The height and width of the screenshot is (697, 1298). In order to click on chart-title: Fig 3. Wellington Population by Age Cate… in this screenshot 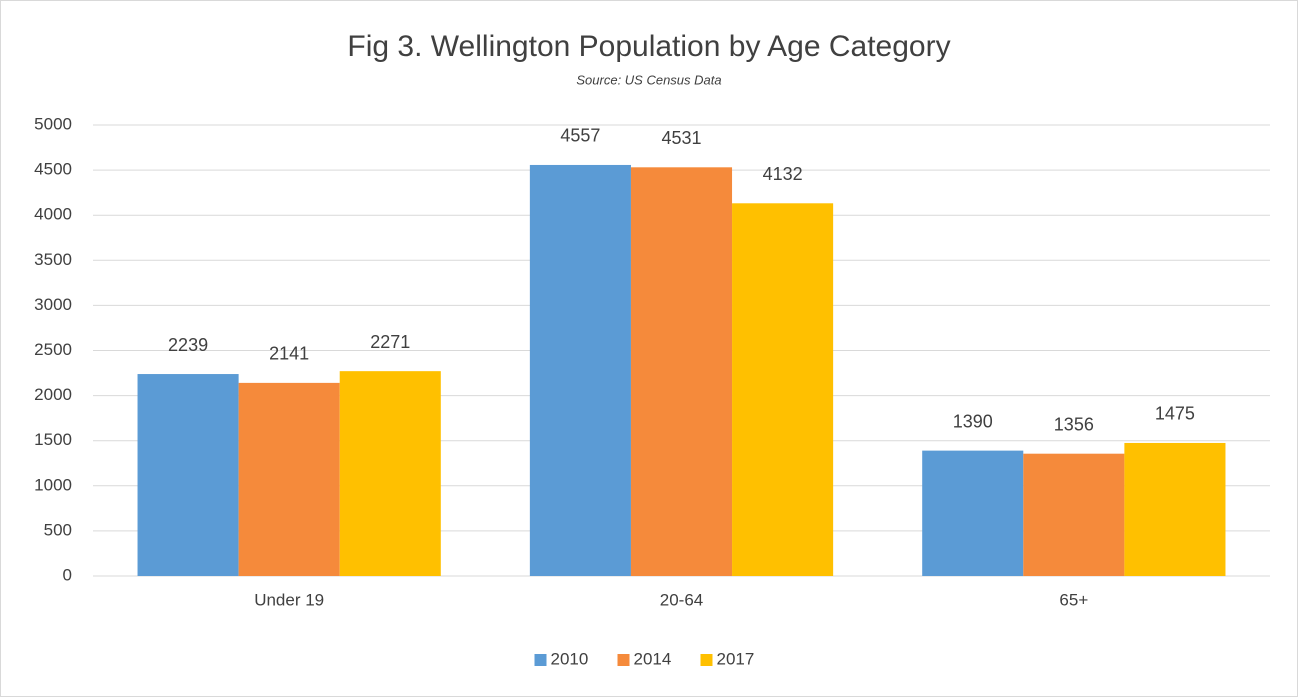, I will do `click(648, 46)`.